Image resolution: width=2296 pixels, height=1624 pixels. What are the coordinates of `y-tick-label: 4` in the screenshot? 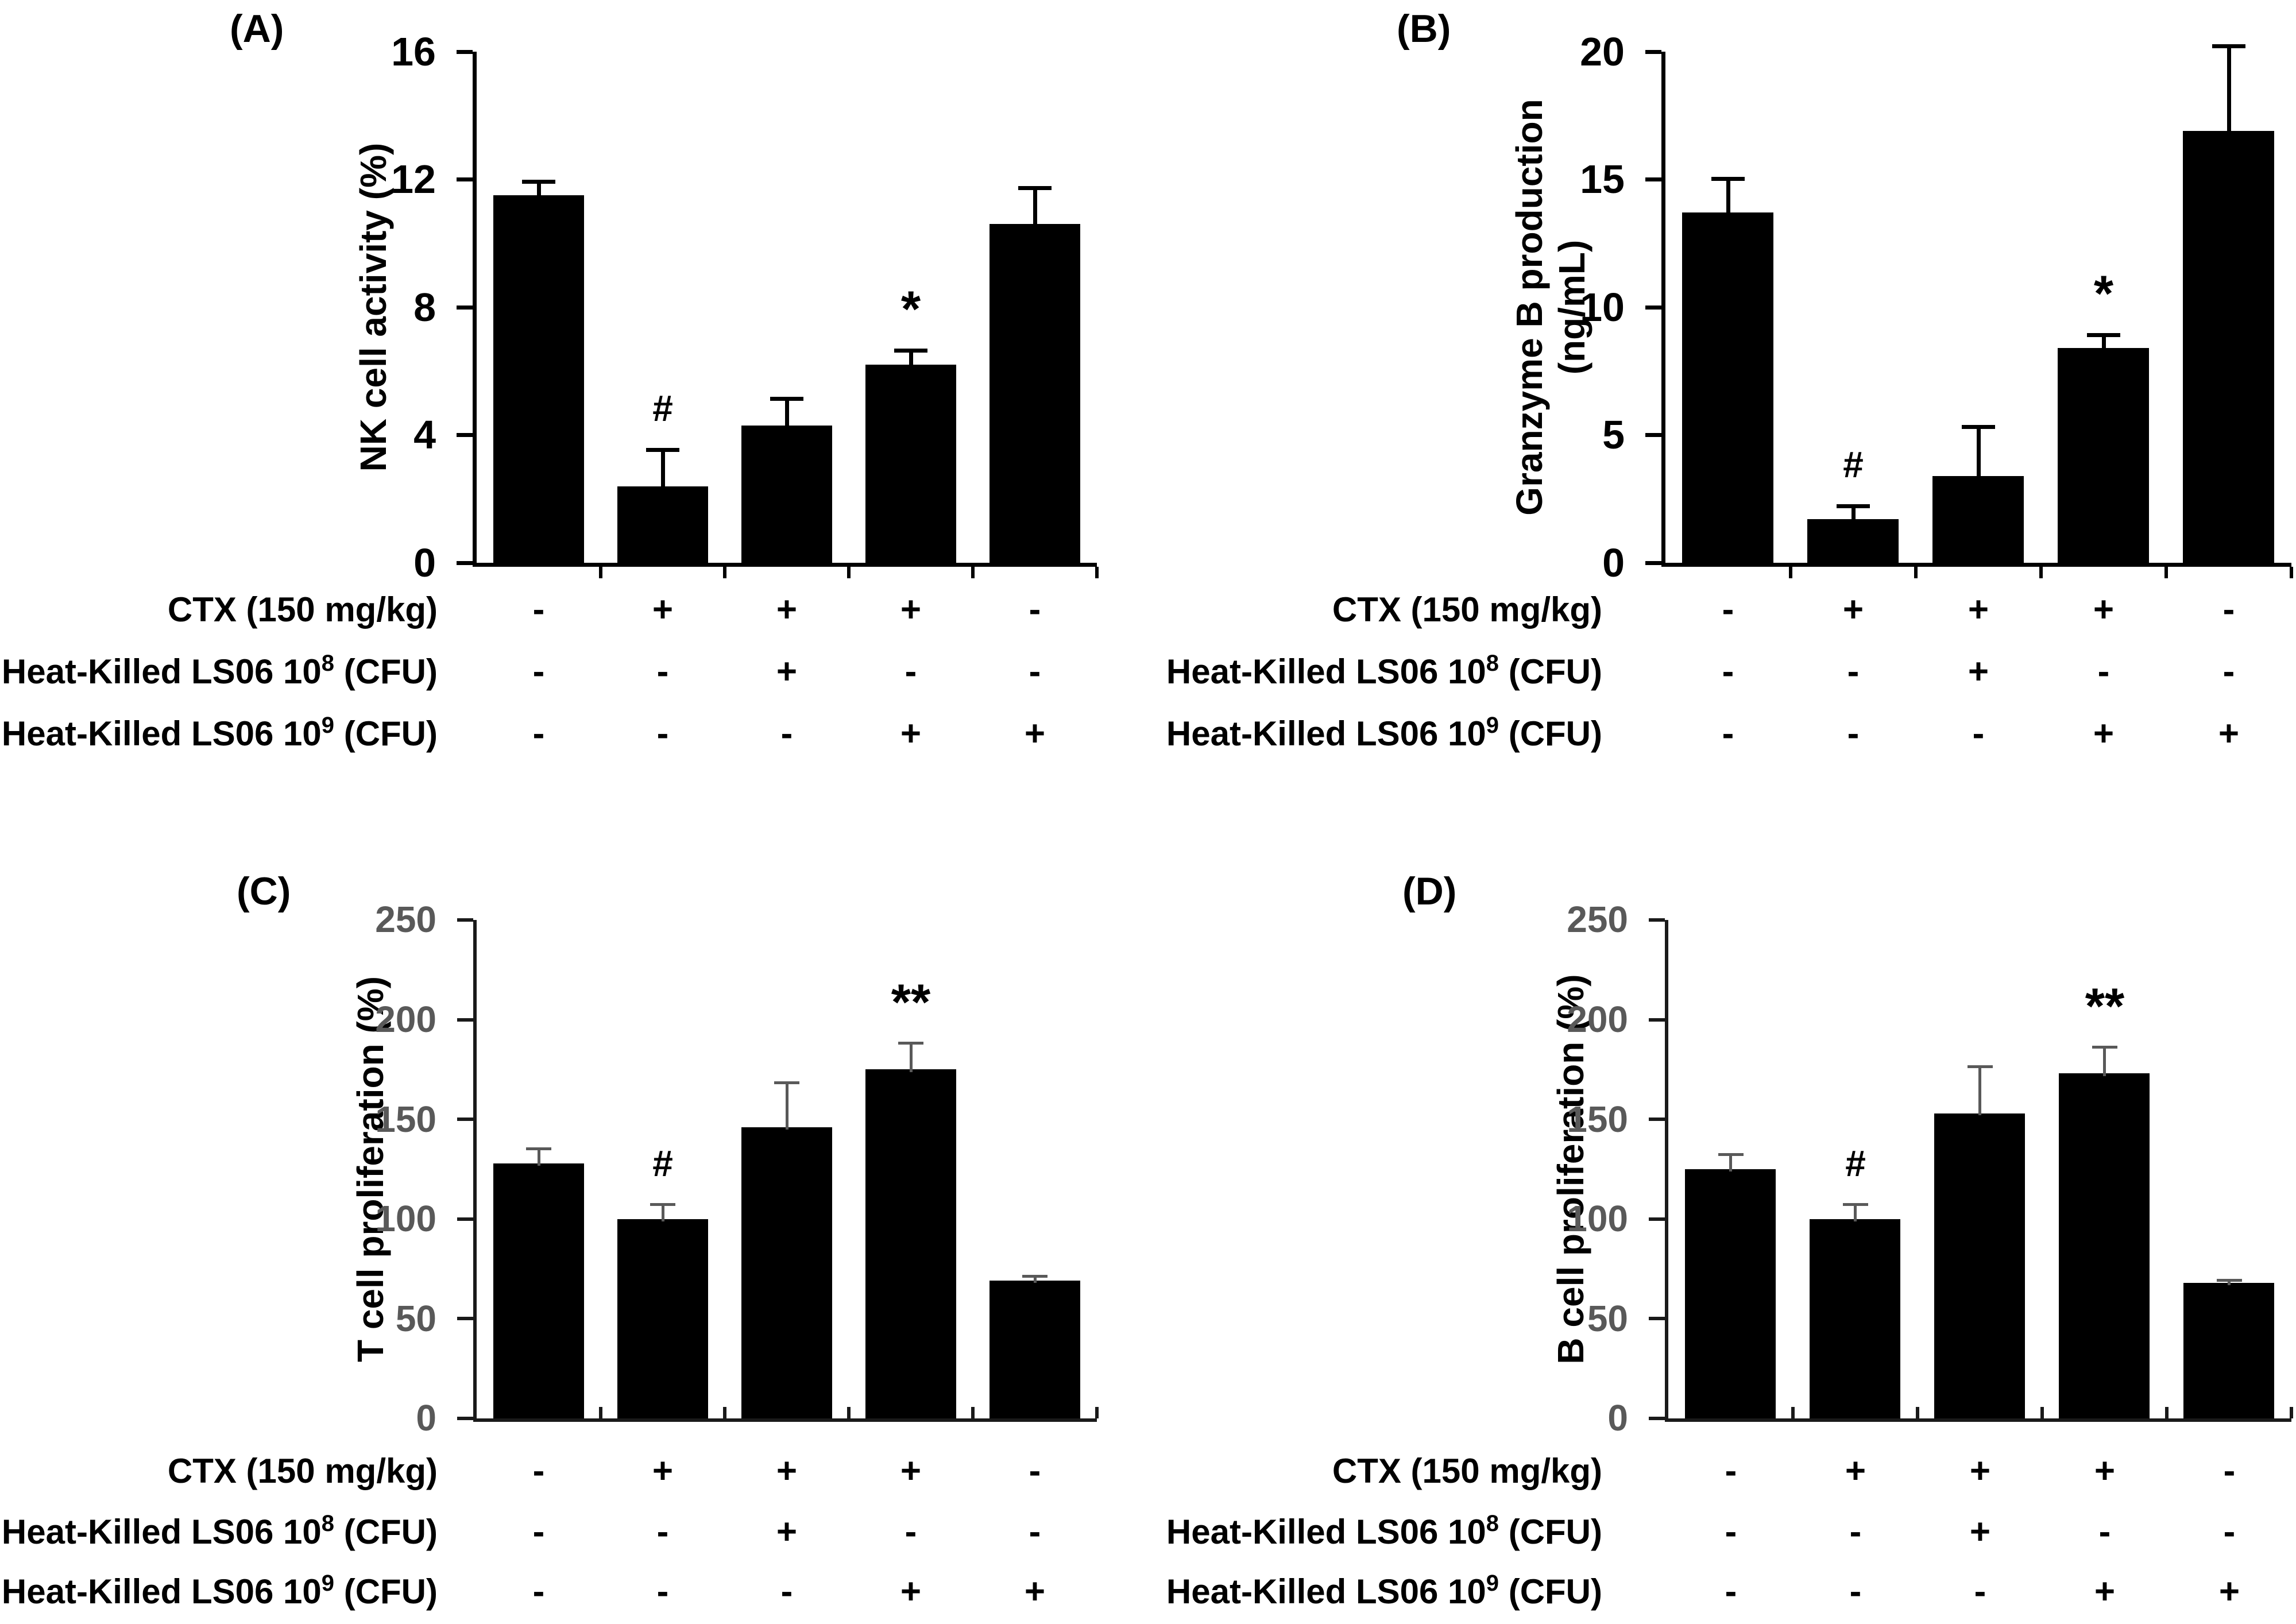 It's located at (424, 434).